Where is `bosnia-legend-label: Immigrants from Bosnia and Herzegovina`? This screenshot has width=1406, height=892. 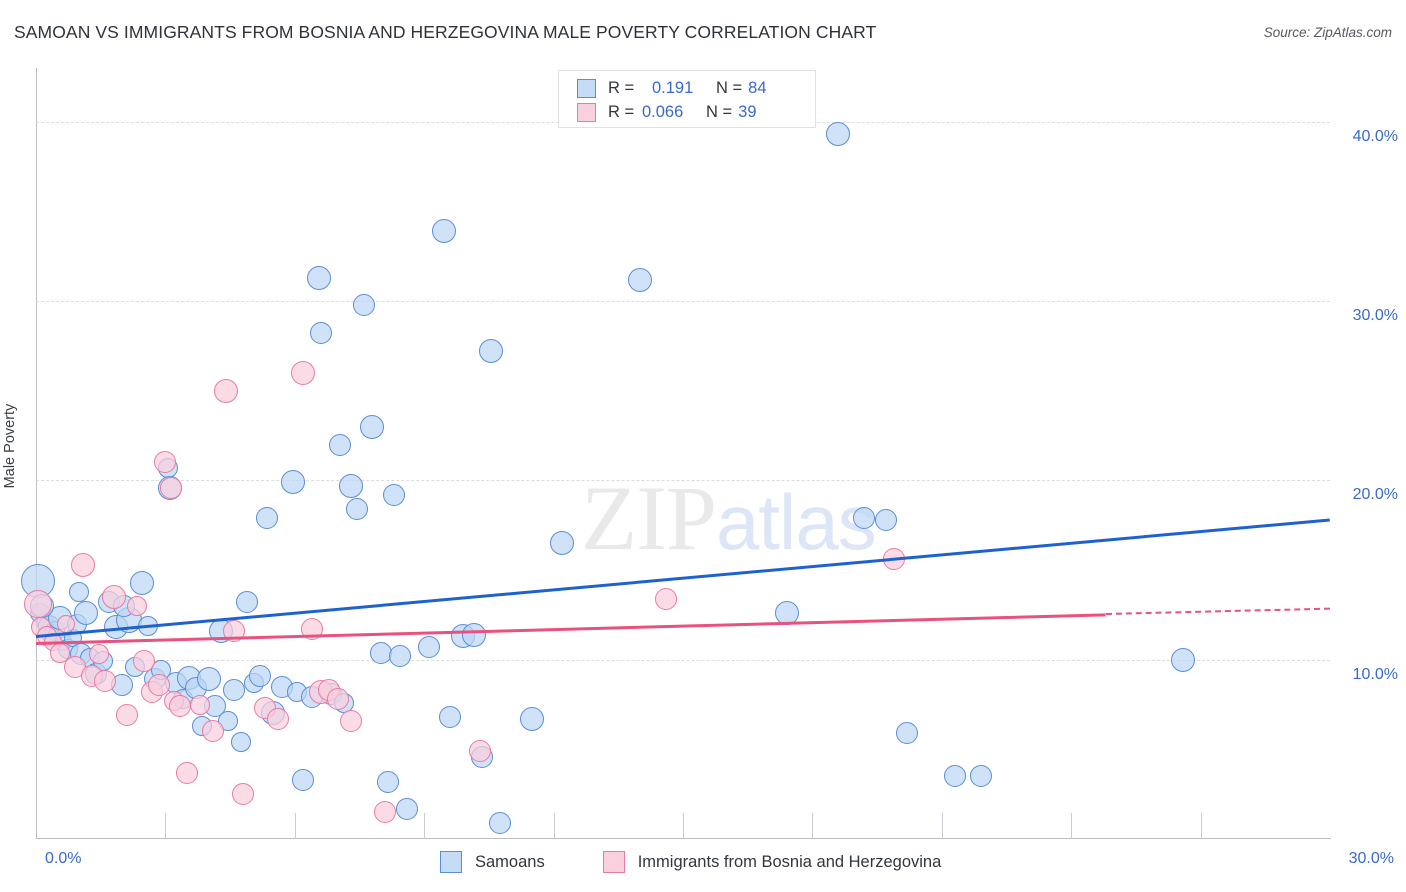
bosnia-legend-label: Immigrants from Bosnia and Herzegovina is located at coordinates (789, 861).